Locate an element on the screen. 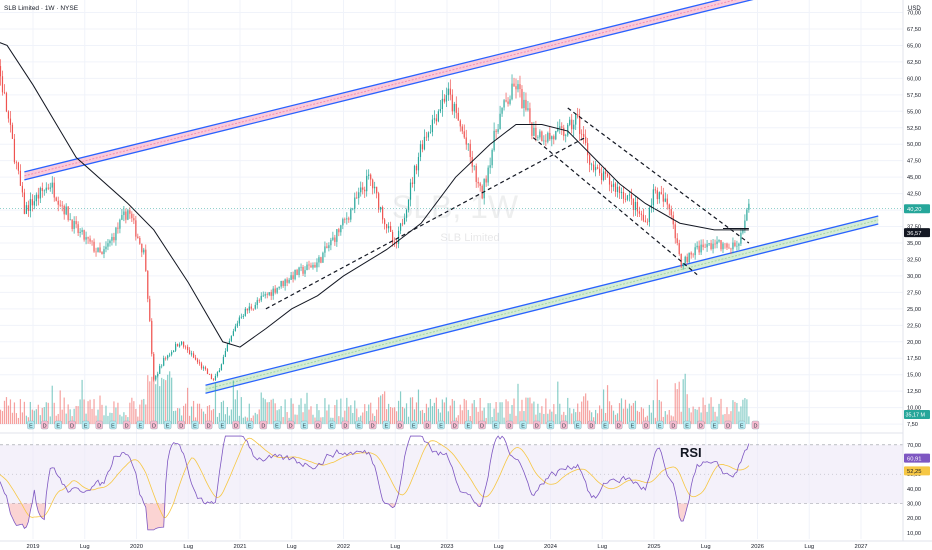 This screenshot has height=550, width=932. price-tick-label: 35,00 is located at coordinates (914, 244).